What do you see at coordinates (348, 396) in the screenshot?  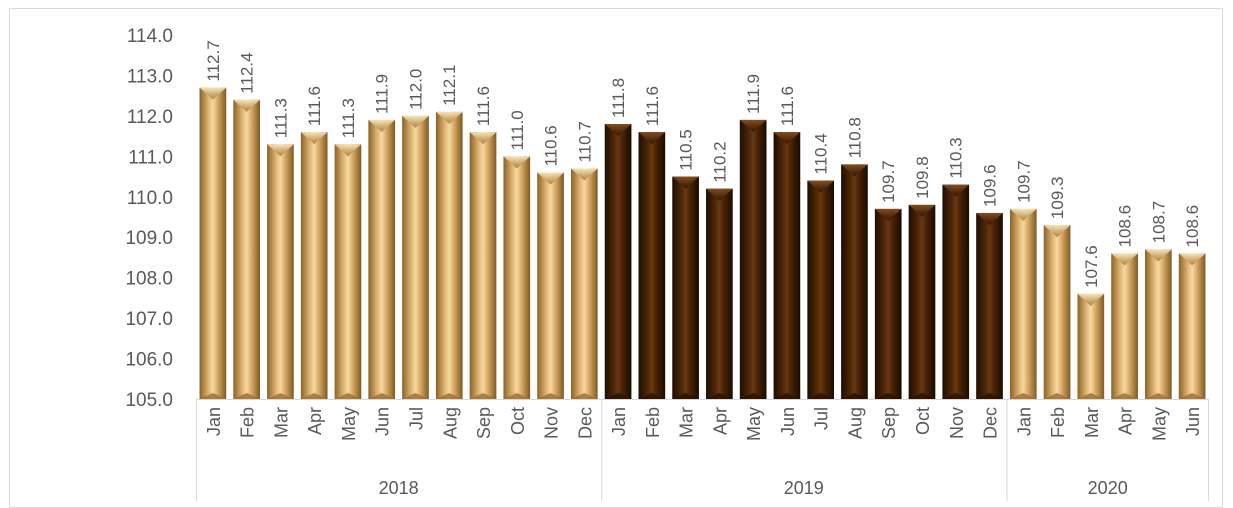 I see `bar-base-may-2018` at bounding box center [348, 396].